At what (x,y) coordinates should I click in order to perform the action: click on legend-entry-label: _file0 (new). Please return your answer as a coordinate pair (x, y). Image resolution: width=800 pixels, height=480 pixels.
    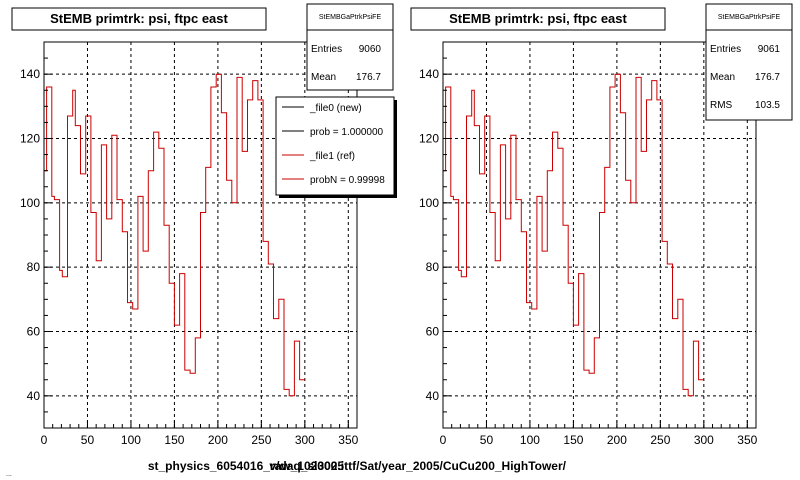
    Looking at the image, I should click on (335, 108).